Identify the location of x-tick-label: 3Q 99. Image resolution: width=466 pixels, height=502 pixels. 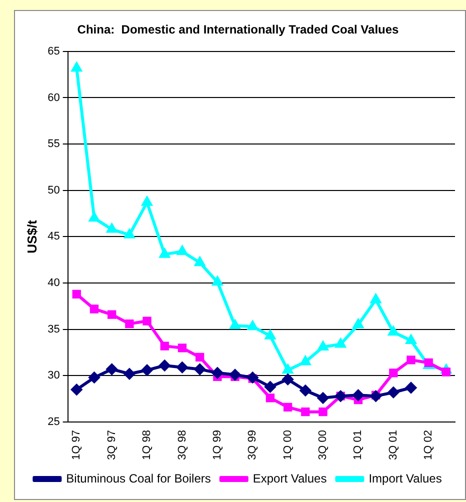
(252, 445).